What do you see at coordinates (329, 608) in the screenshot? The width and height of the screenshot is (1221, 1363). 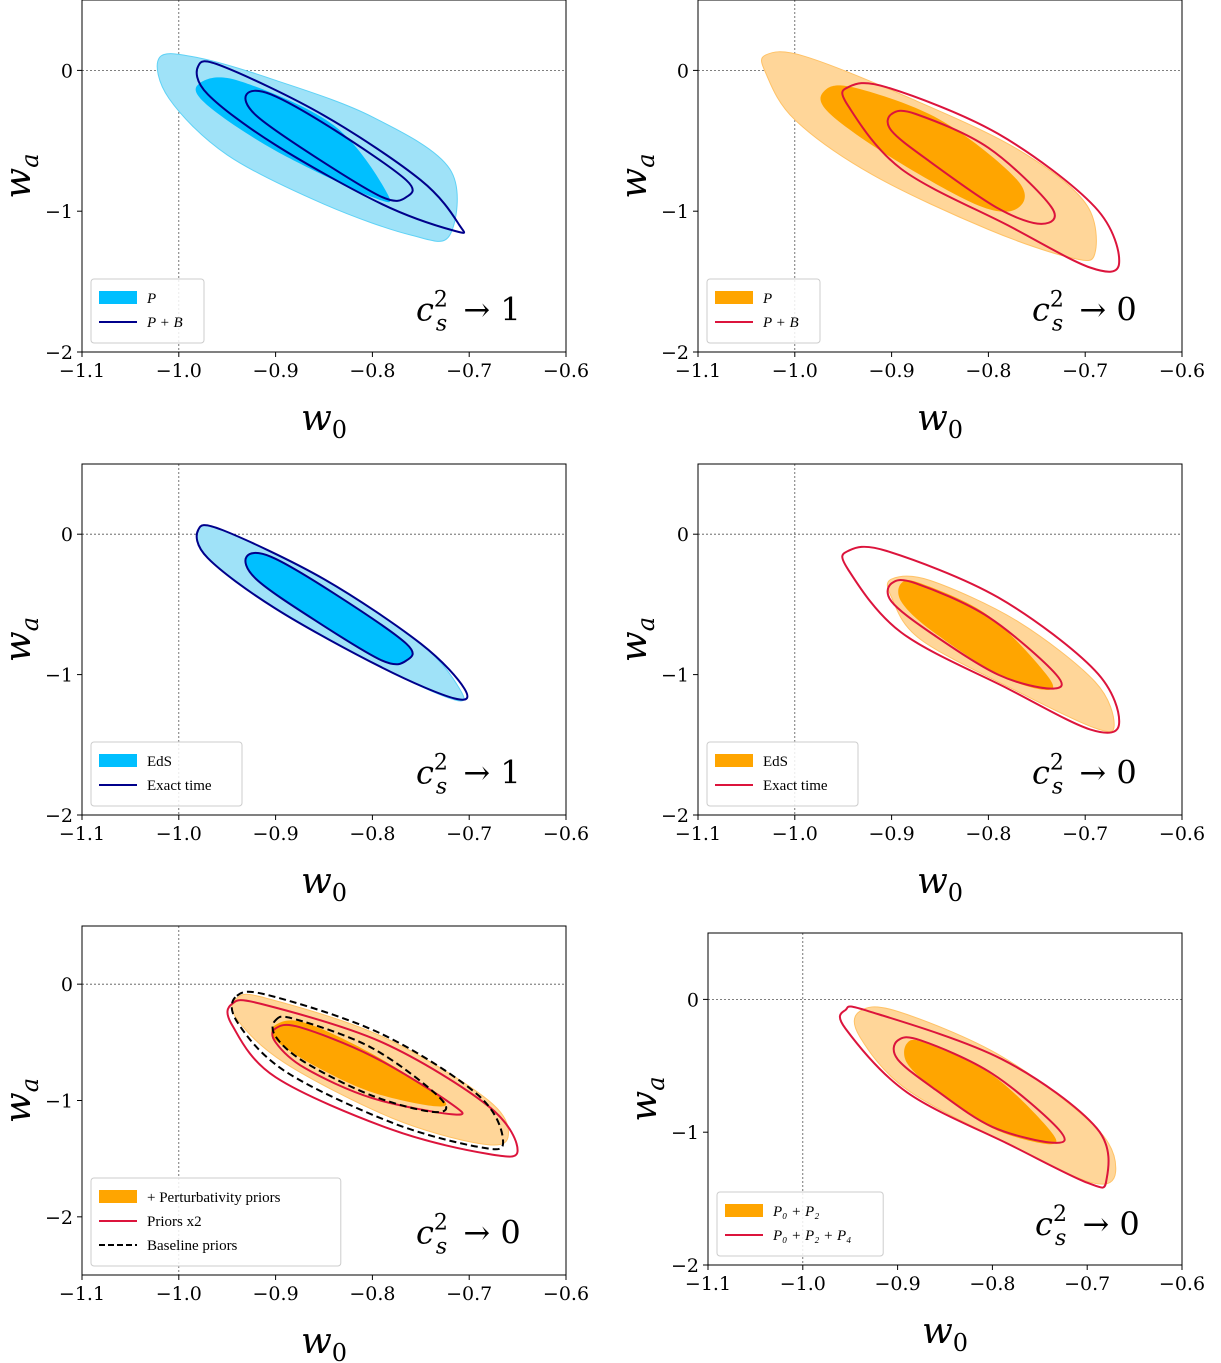 I see `contour-inner-eds` at bounding box center [329, 608].